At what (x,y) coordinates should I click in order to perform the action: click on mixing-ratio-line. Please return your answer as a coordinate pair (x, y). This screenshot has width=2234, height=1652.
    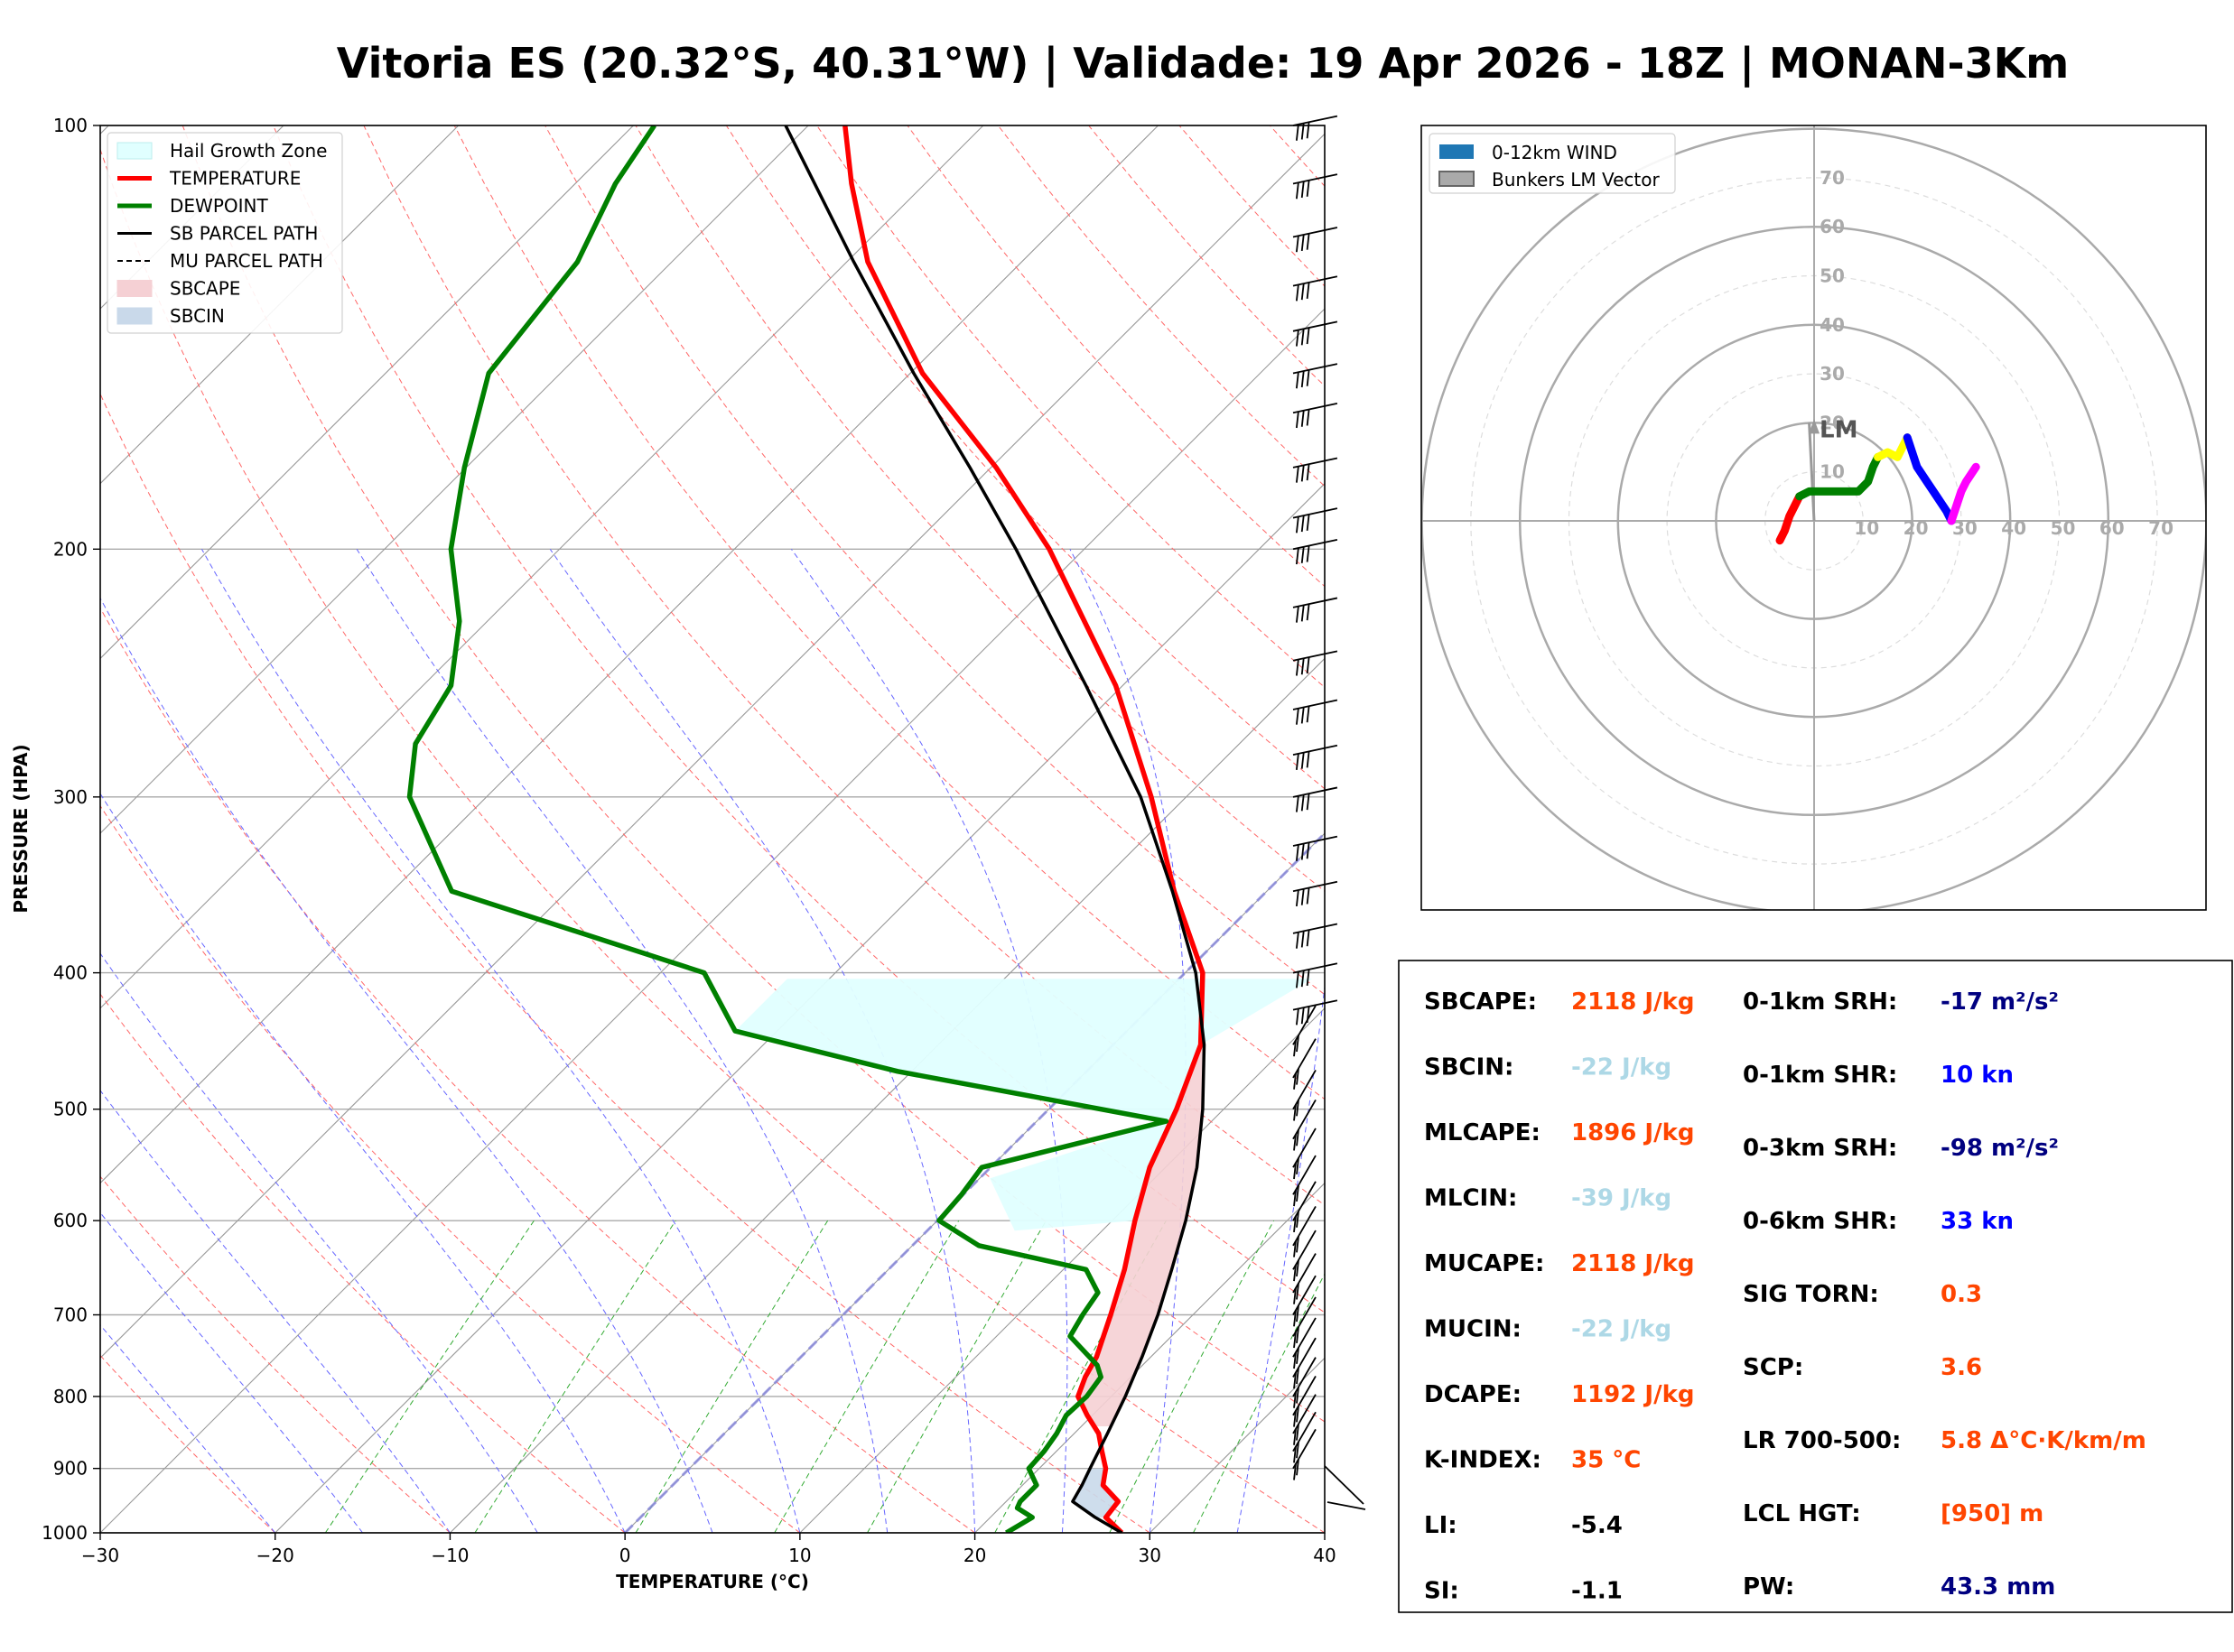
    Looking at the image, I should click on (957, 1376).